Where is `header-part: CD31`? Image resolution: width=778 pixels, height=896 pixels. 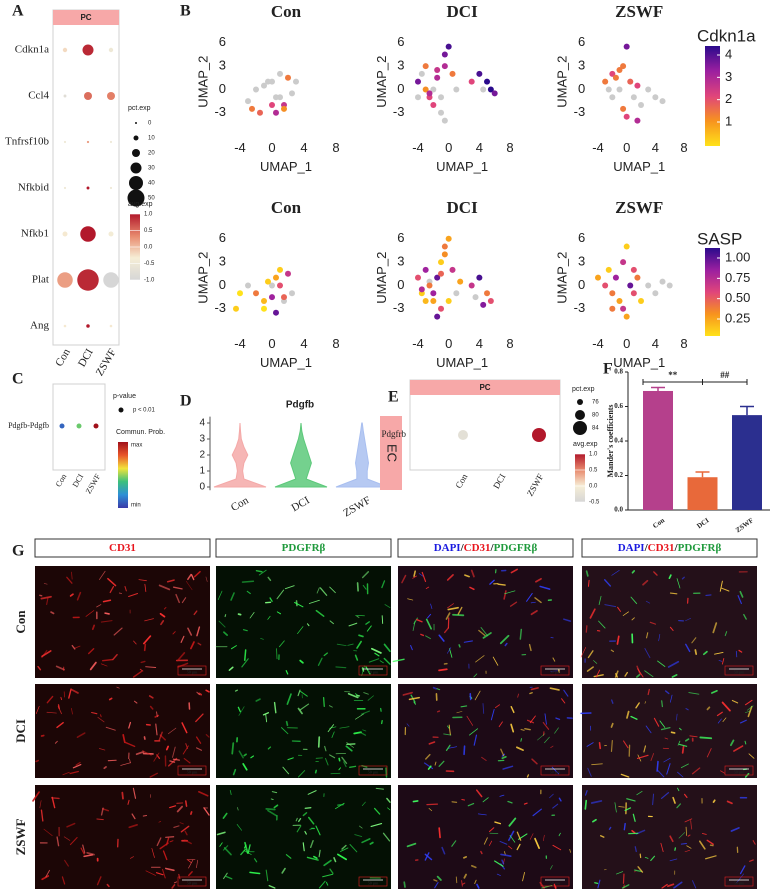
header-part: CD31 is located at coordinates (661, 548).